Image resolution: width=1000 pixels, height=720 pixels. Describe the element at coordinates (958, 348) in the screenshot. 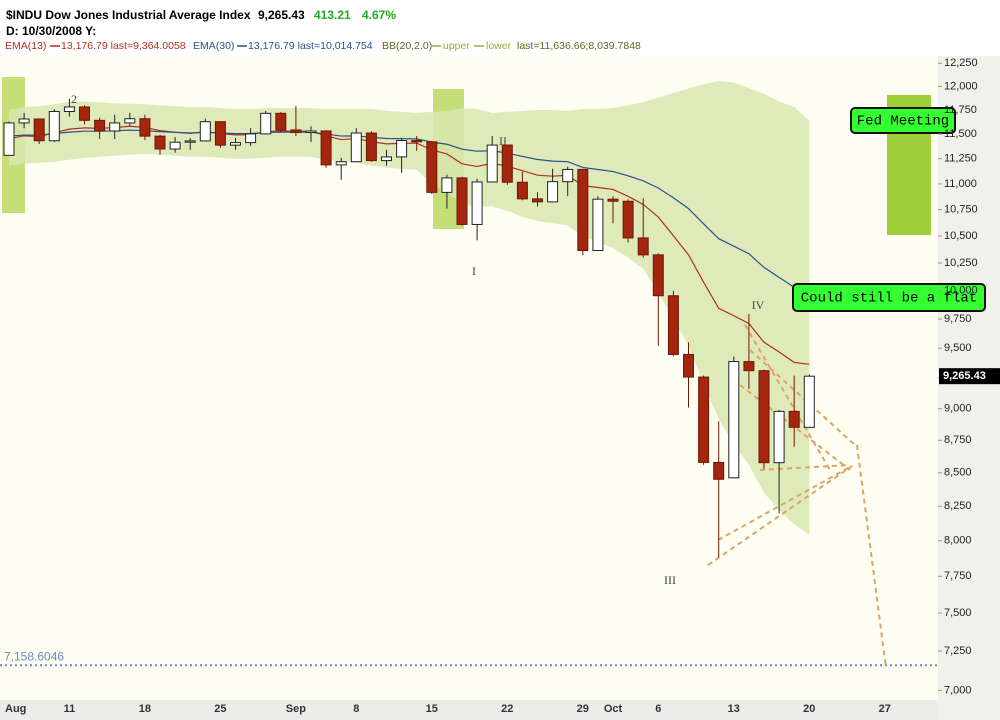

I see `y-tick-label: 9,500` at that location.